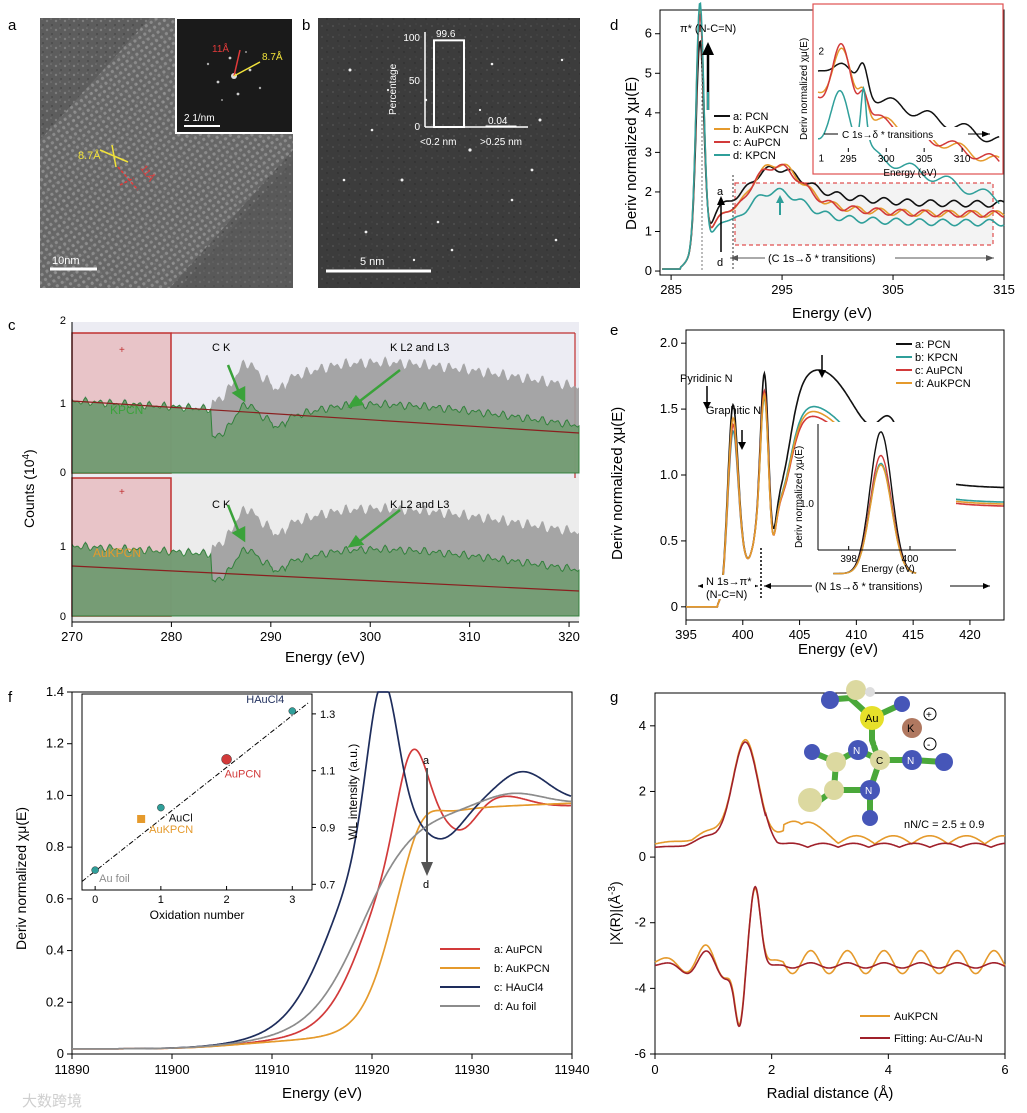  What do you see at coordinates (1004, 1069) in the screenshot?
I see `panel-g-xtick-label: 6` at bounding box center [1004, 1069].